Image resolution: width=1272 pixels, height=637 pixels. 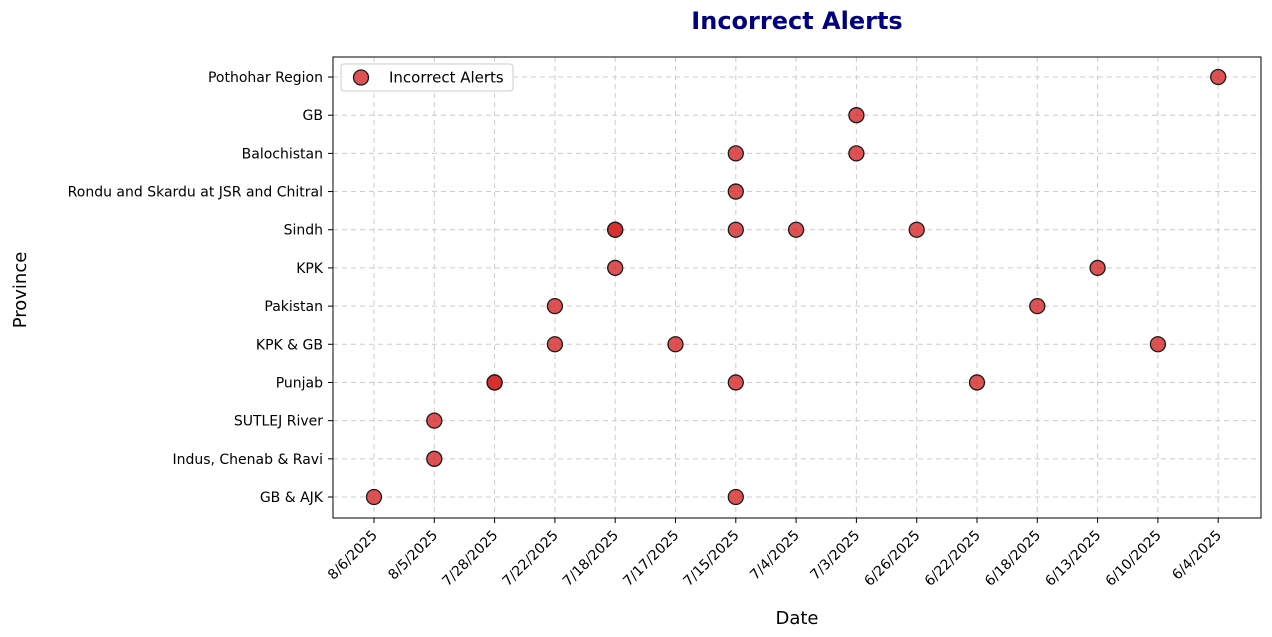 I want to click on x-tick-label: 6/4/2025, so click(x=1197, y=556).